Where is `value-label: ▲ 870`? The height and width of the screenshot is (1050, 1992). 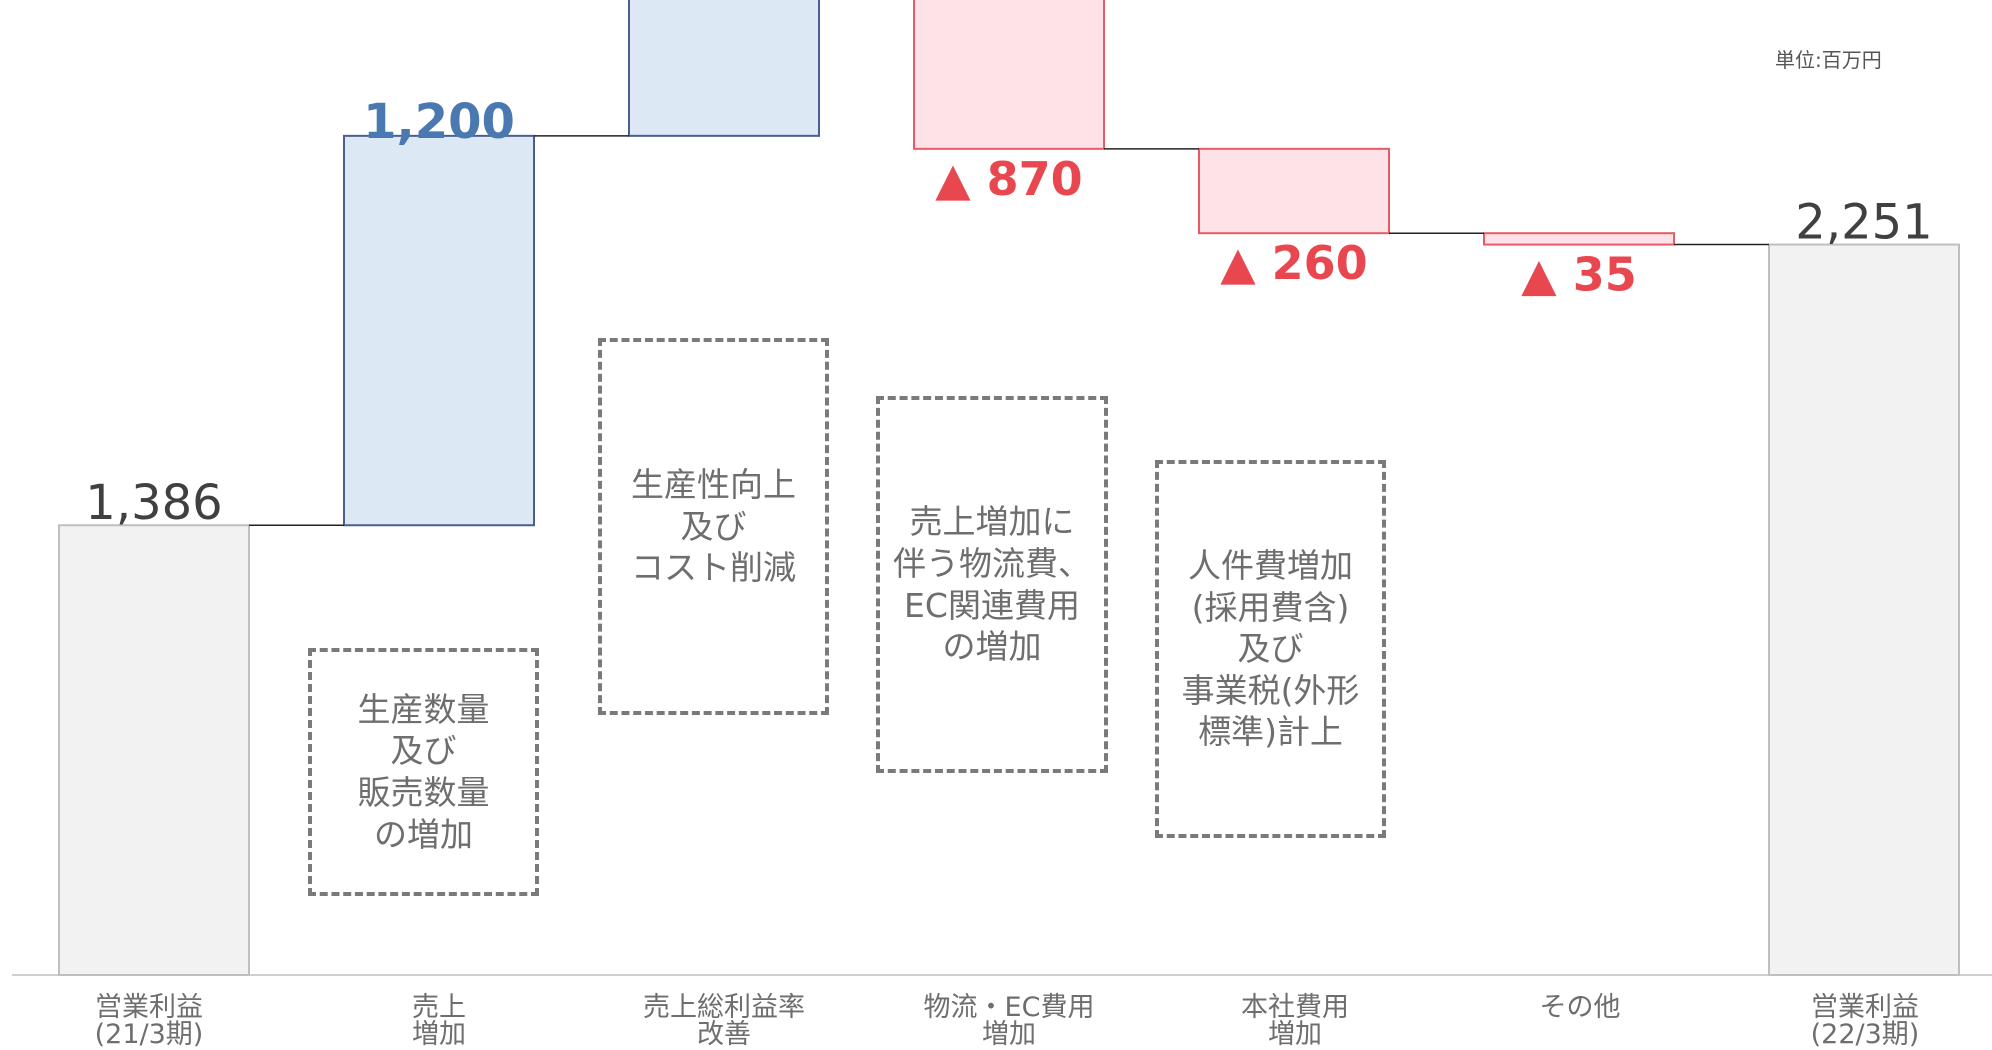 value-label: ▲ 870 is located at coordinates (1008, 179).